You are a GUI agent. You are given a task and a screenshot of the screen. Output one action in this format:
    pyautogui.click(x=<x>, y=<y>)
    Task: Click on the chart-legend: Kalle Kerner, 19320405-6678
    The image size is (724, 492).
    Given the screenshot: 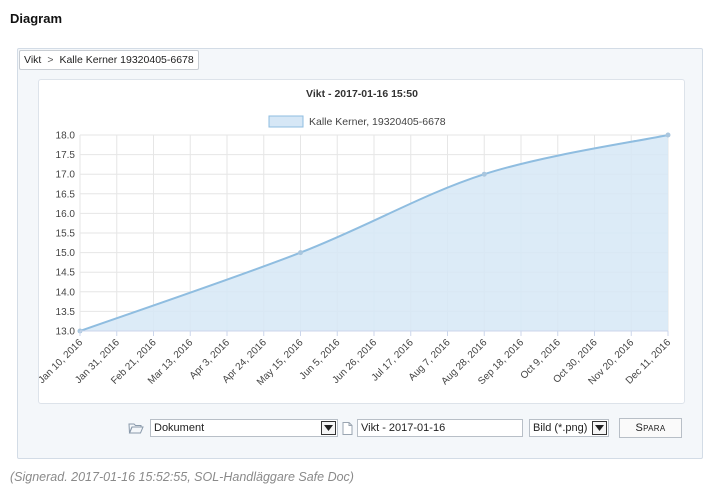 What is the action you would take?
    pyautogui.click(x=357, y=121)
    